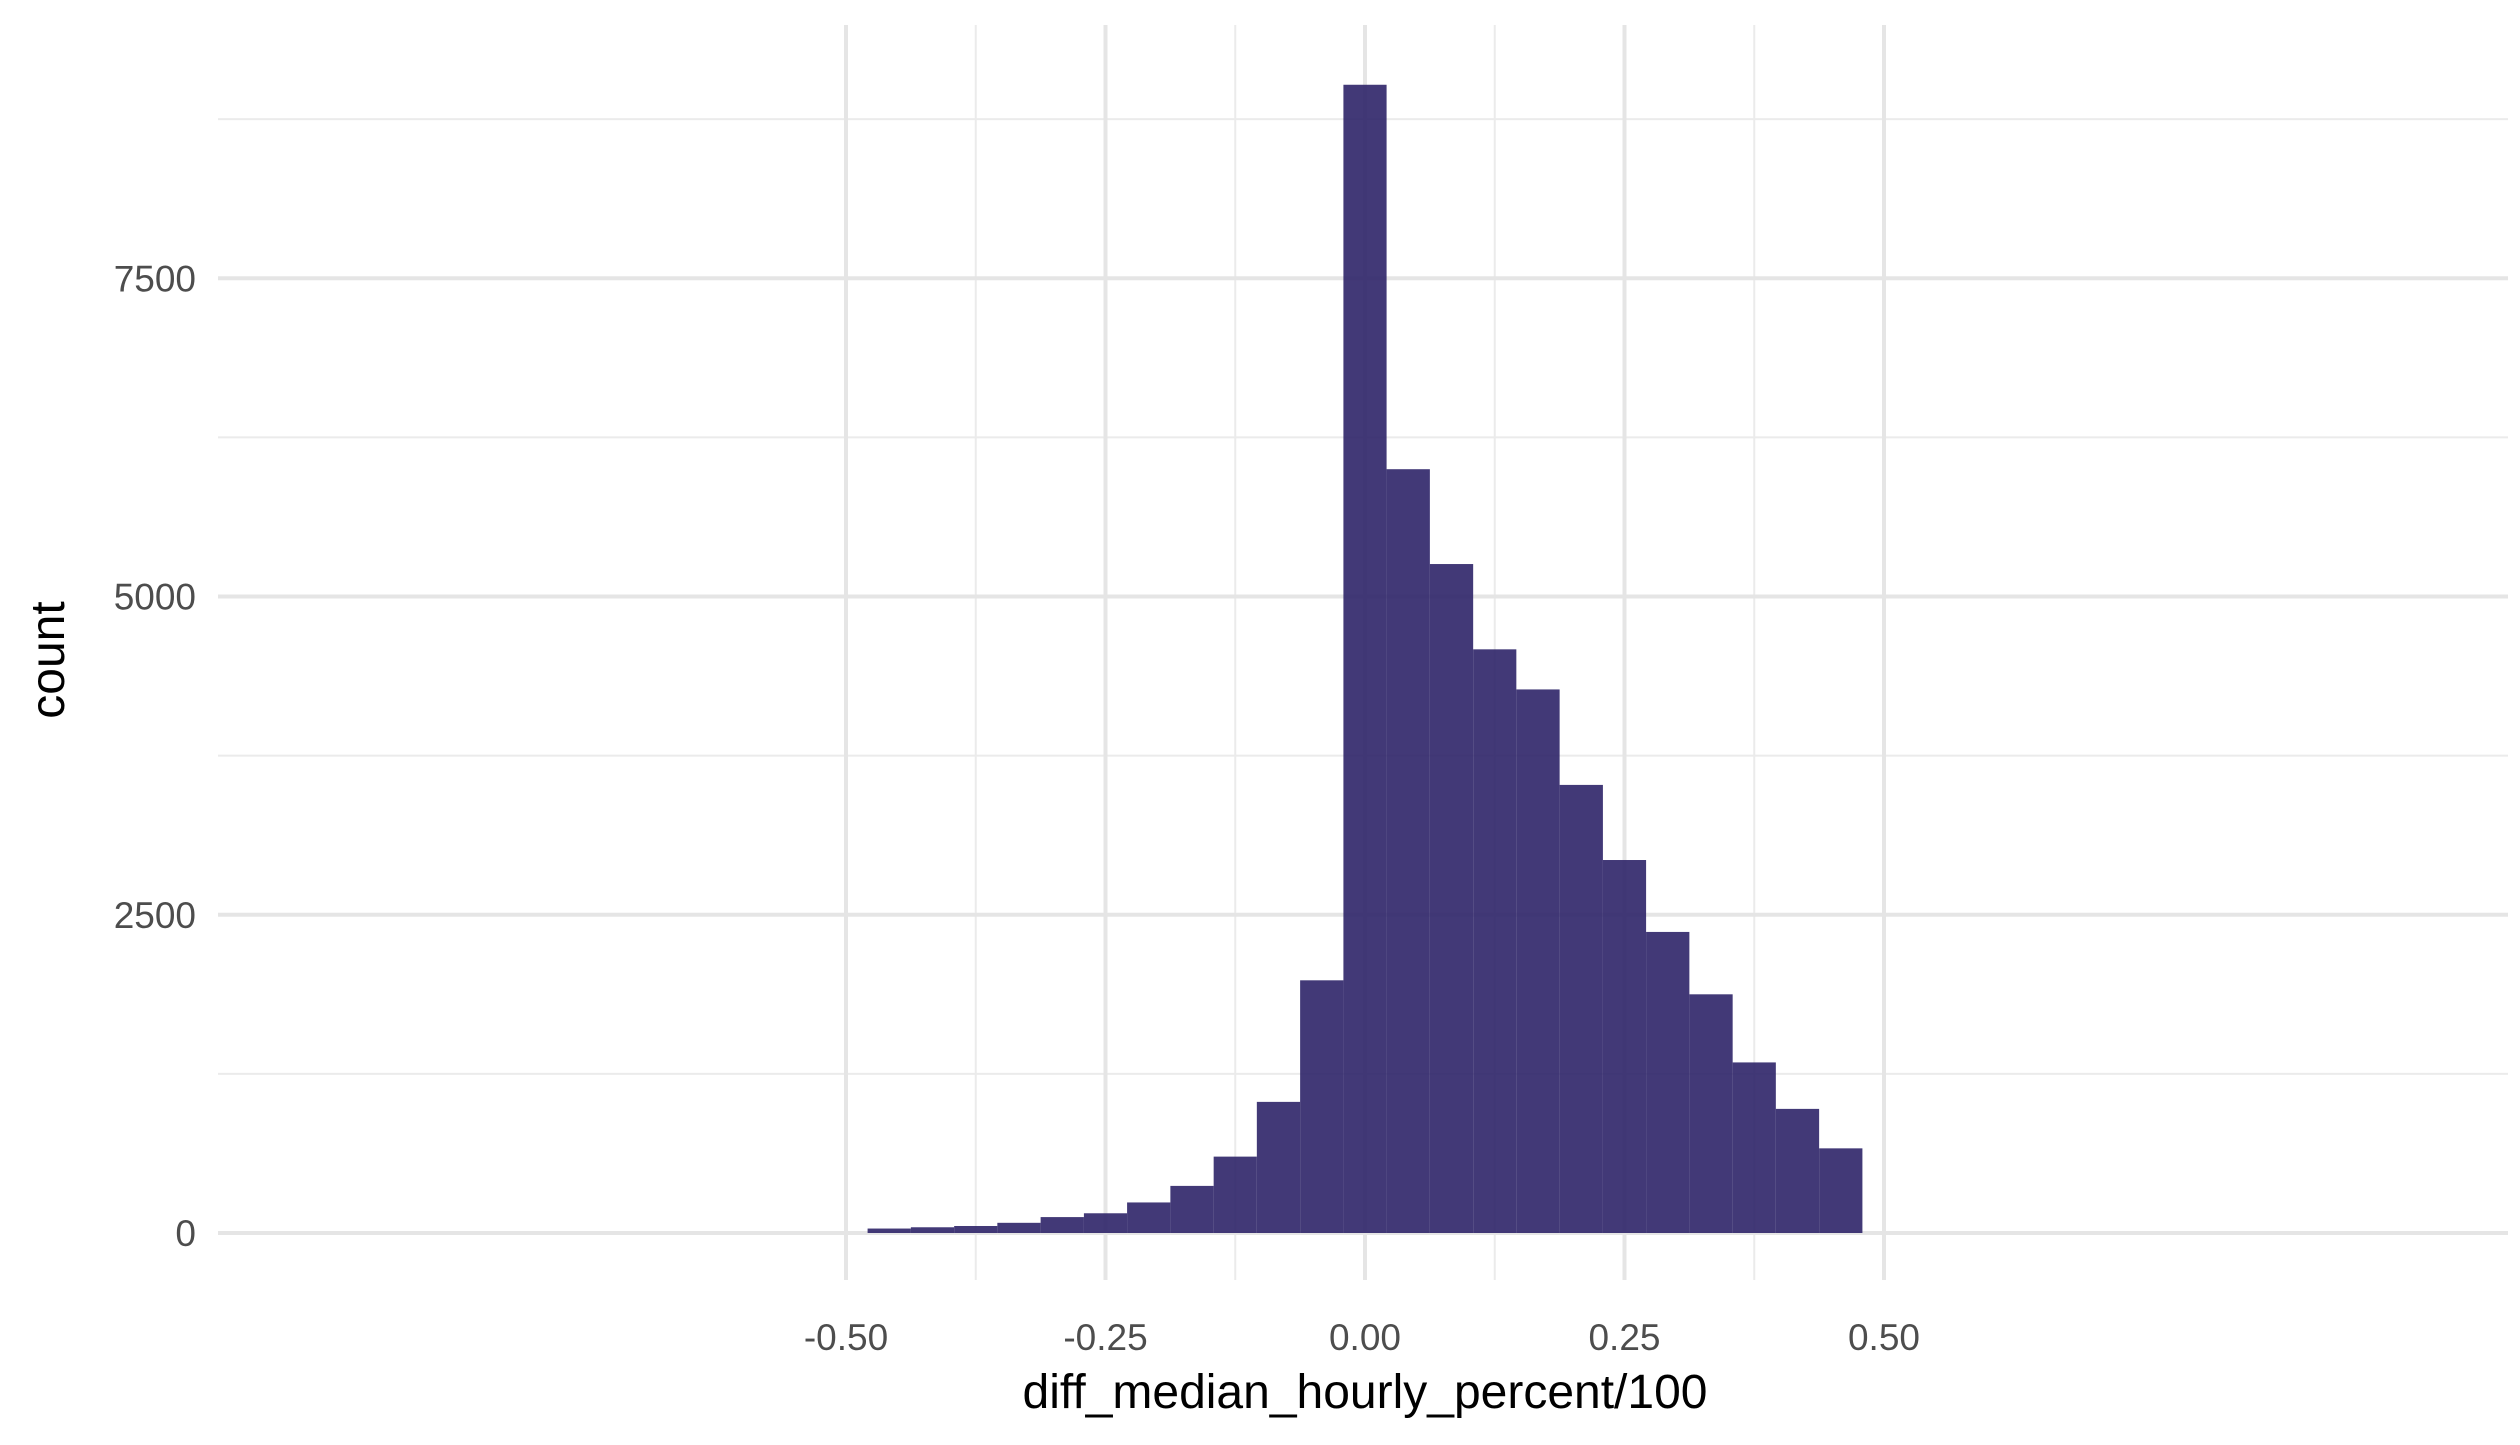 Image resolution: width=2520 pixels, height=1445 pixels. What do you see at coordinates (155, 756) in the screenshot?
I see `y-axis-tick-labels: 0 2500 5000 7500` at bounding box center [155, 756].